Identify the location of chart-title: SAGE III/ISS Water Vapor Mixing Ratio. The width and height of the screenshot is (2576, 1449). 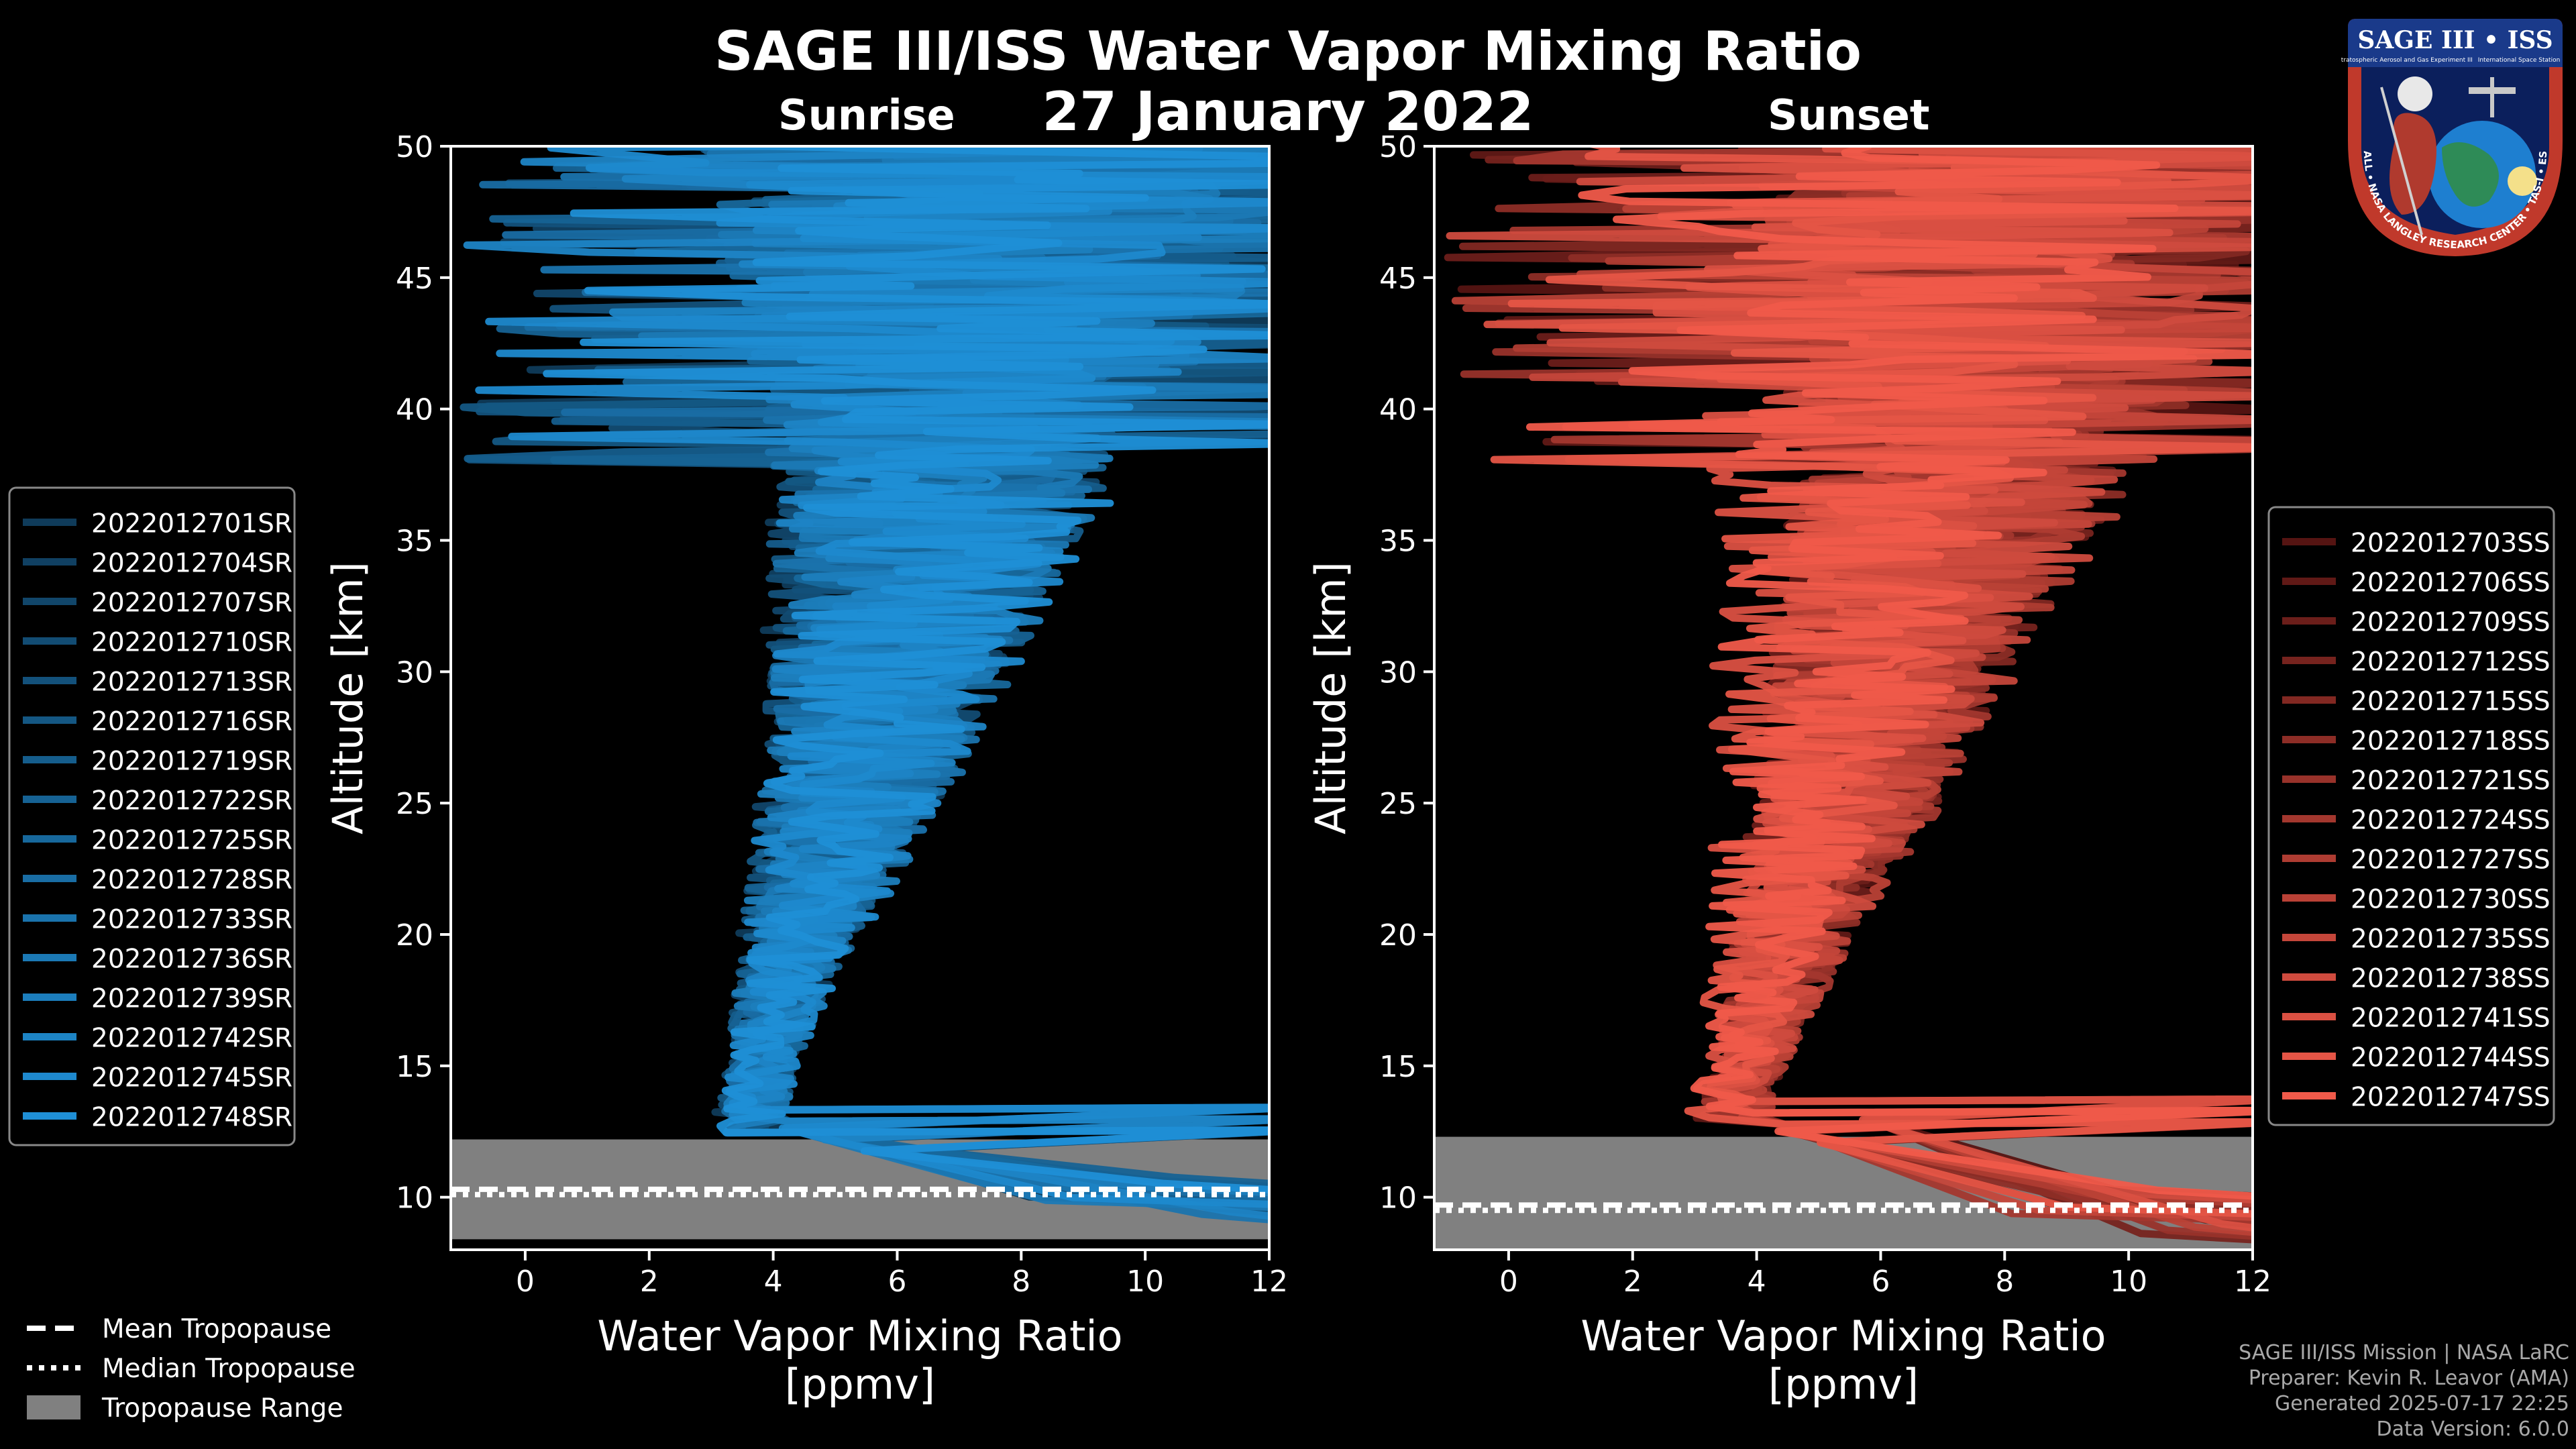
(1288, 51).